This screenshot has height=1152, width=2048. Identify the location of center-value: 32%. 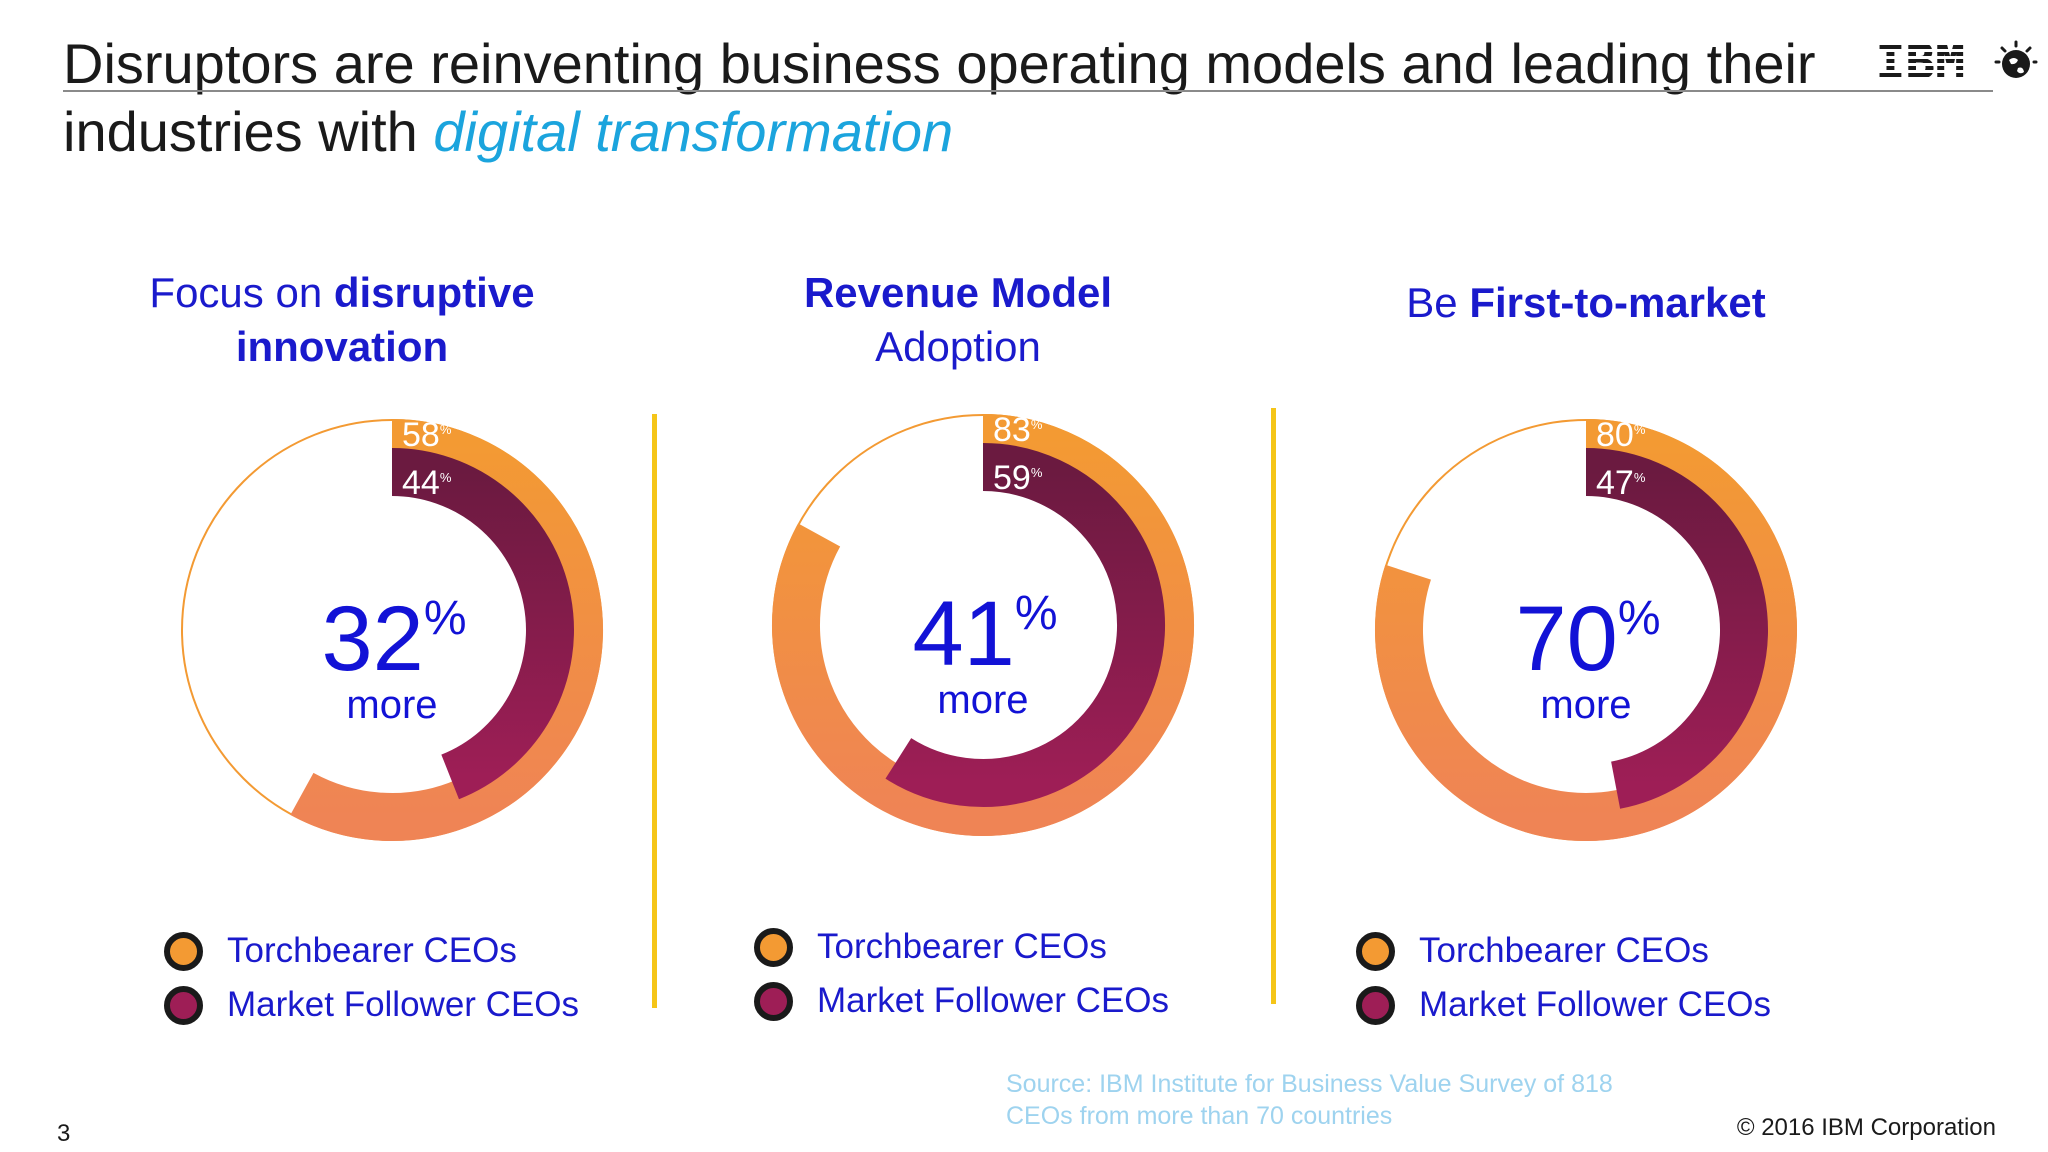
(393, 639).